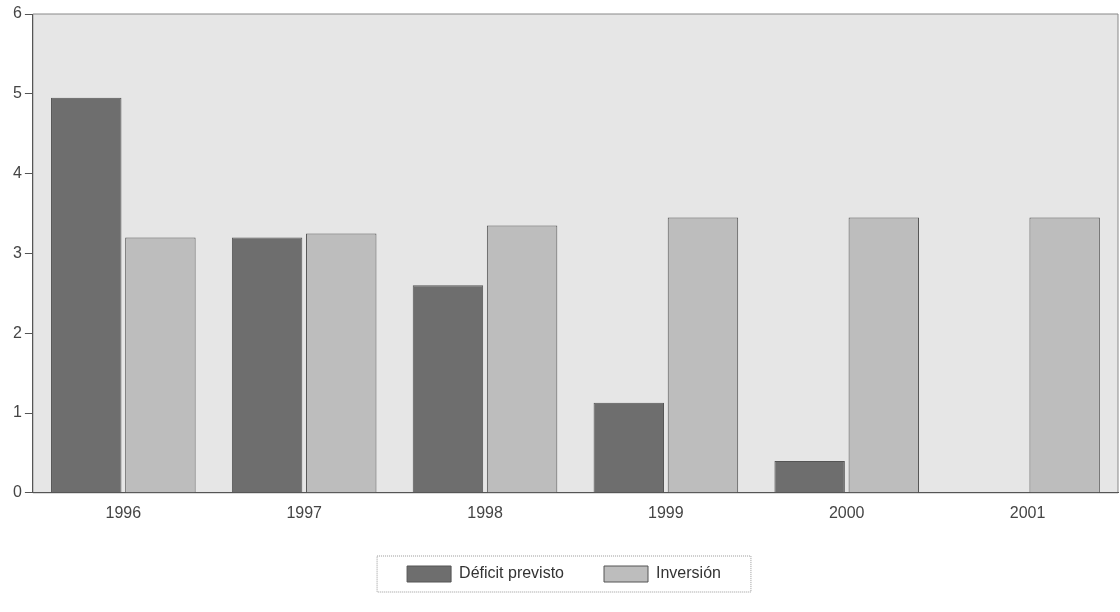 Image resolution: width=1120 pixels, height=612 pixels. I want to click on y-tick-label: 4, so click(17, 173).